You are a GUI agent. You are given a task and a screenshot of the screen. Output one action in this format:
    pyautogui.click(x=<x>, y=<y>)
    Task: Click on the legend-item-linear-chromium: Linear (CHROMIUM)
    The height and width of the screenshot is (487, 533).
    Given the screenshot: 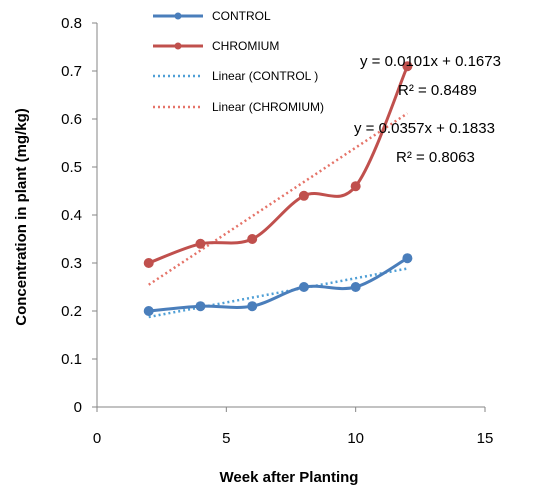 What is the action you would take?
    pyautogui.click(x=238, y=107)
    